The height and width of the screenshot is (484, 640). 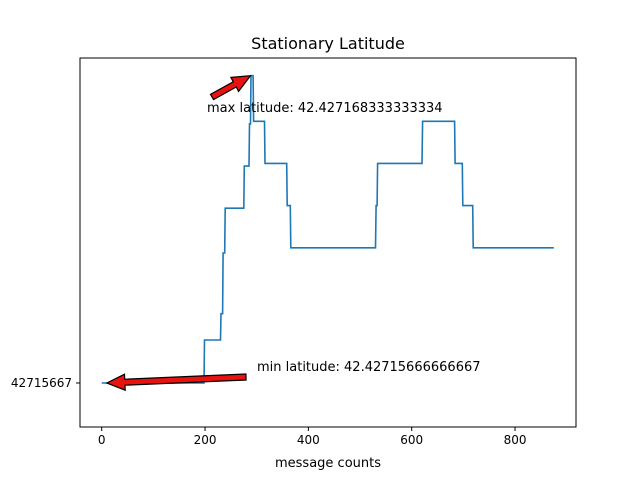 I want to click on x-axis-ticks: 0 200 400 600 800, so click(x=312, y=437).